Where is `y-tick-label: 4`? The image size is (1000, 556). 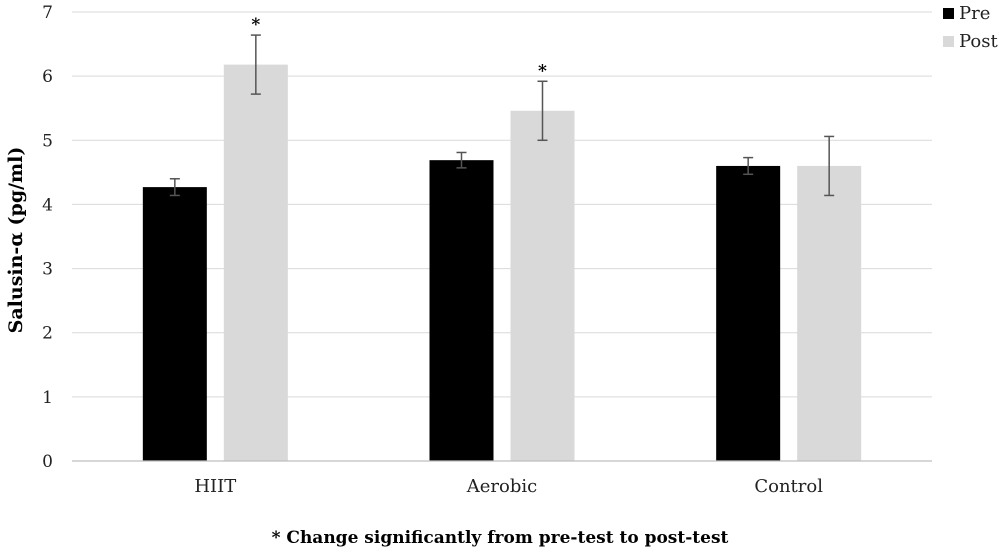 y-tick-label: 4 is located at coordinates (47, 205).